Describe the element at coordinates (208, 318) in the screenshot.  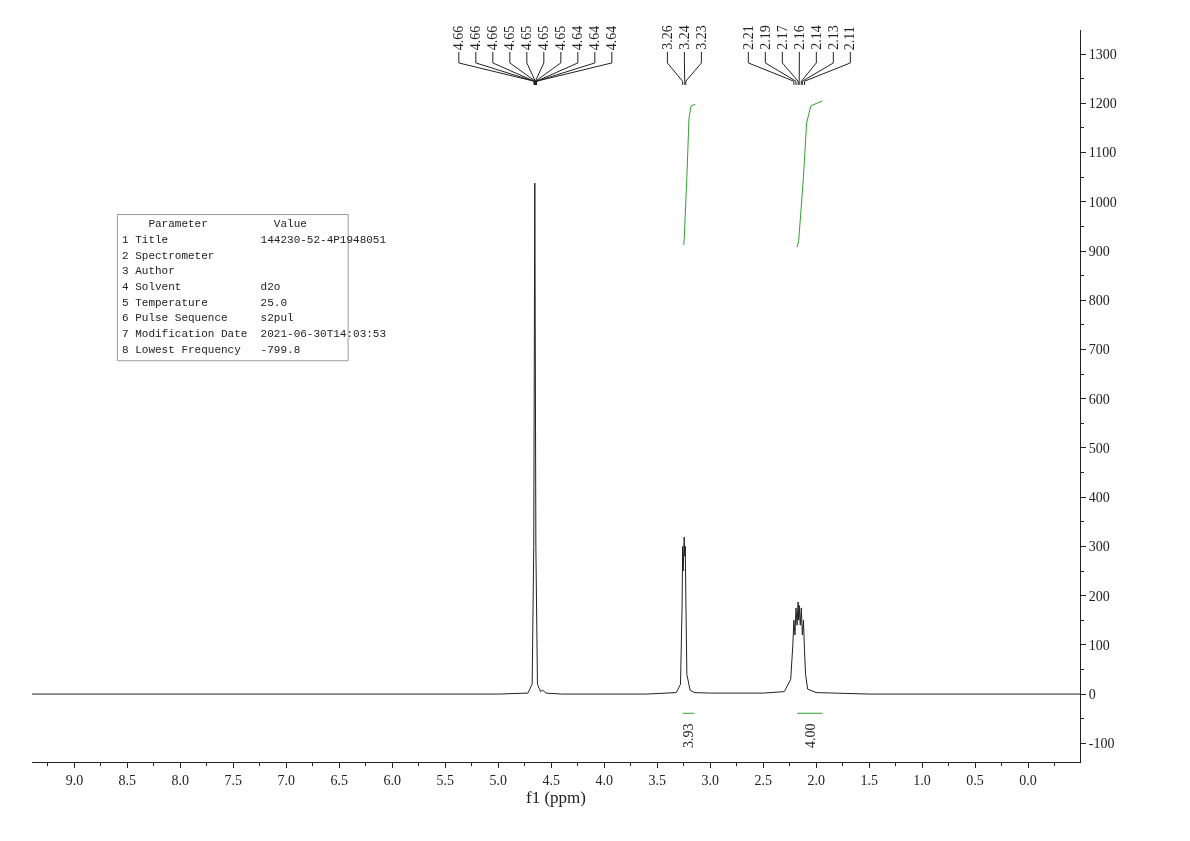
I see `annotation: 6 Pulse Sequence s2pul` at that location.